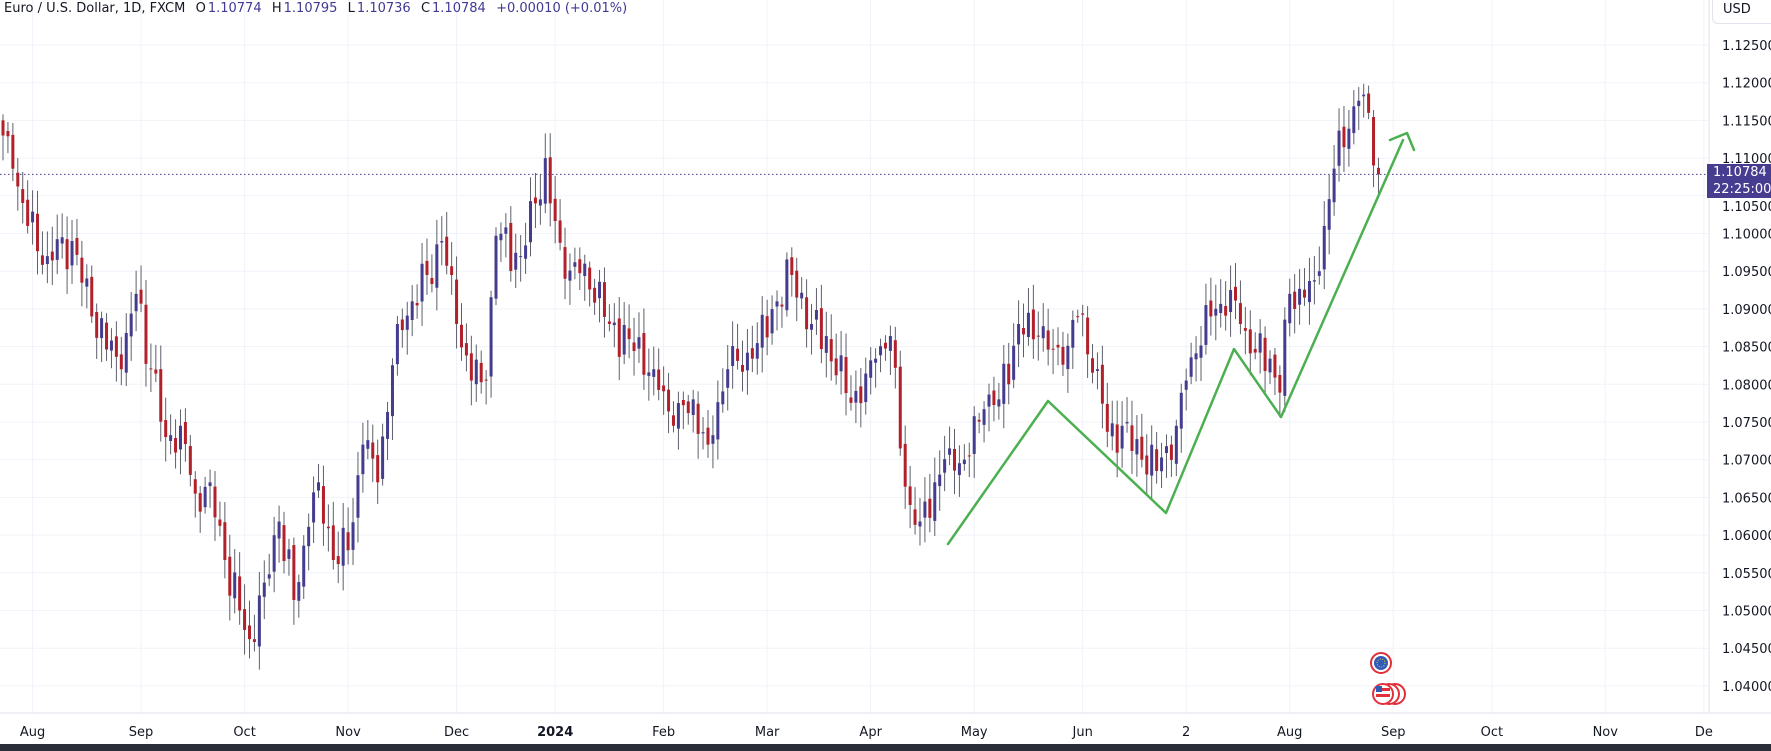 This screenshot has height=751, width=1771. I want to click on time-tick-label: Nov, so click(1606, 732).